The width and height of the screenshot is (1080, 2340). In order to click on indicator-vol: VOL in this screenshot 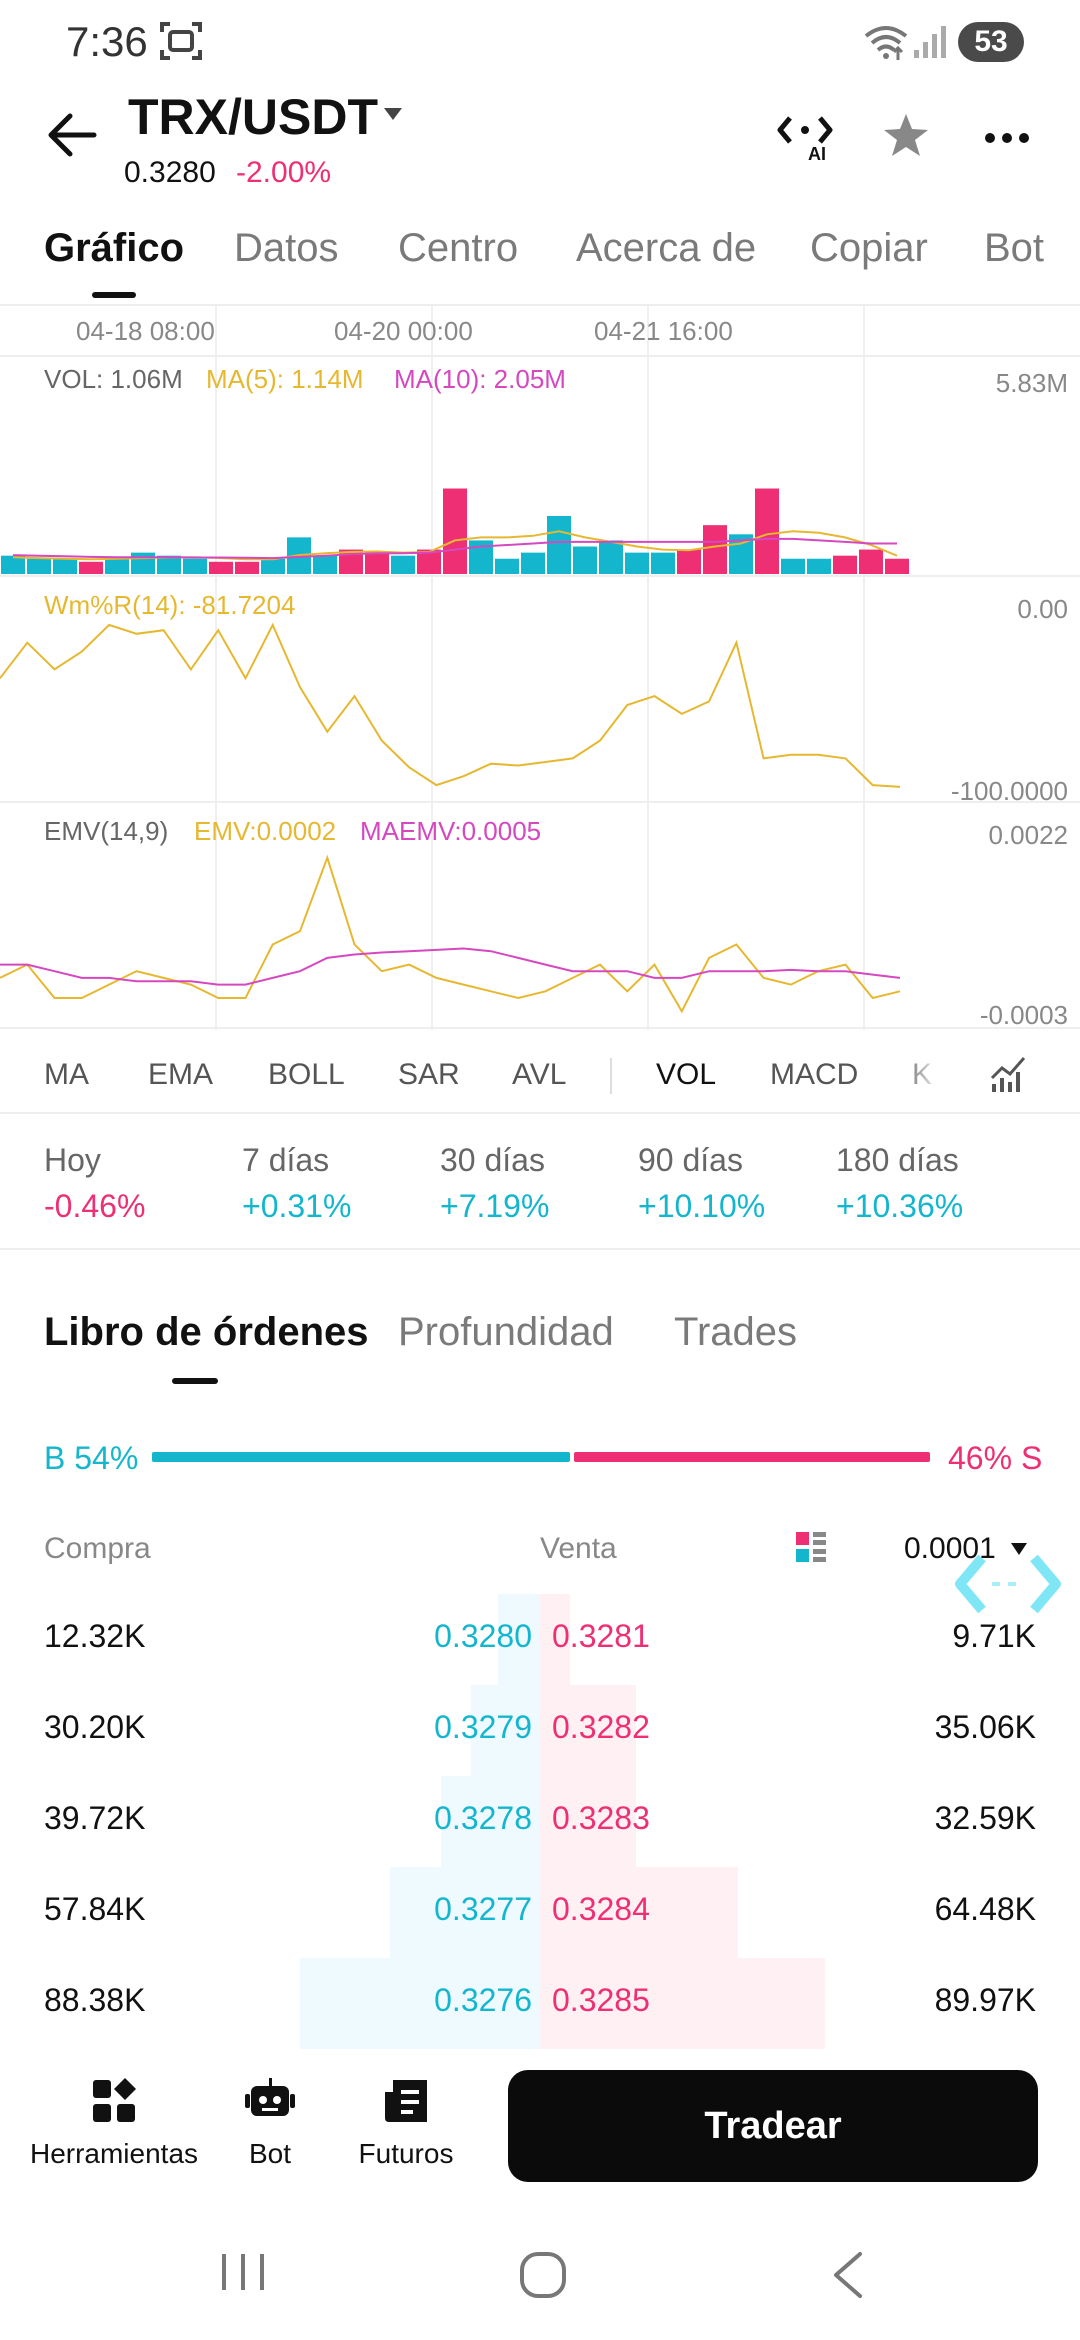, I will do `click(686, 1074)`.